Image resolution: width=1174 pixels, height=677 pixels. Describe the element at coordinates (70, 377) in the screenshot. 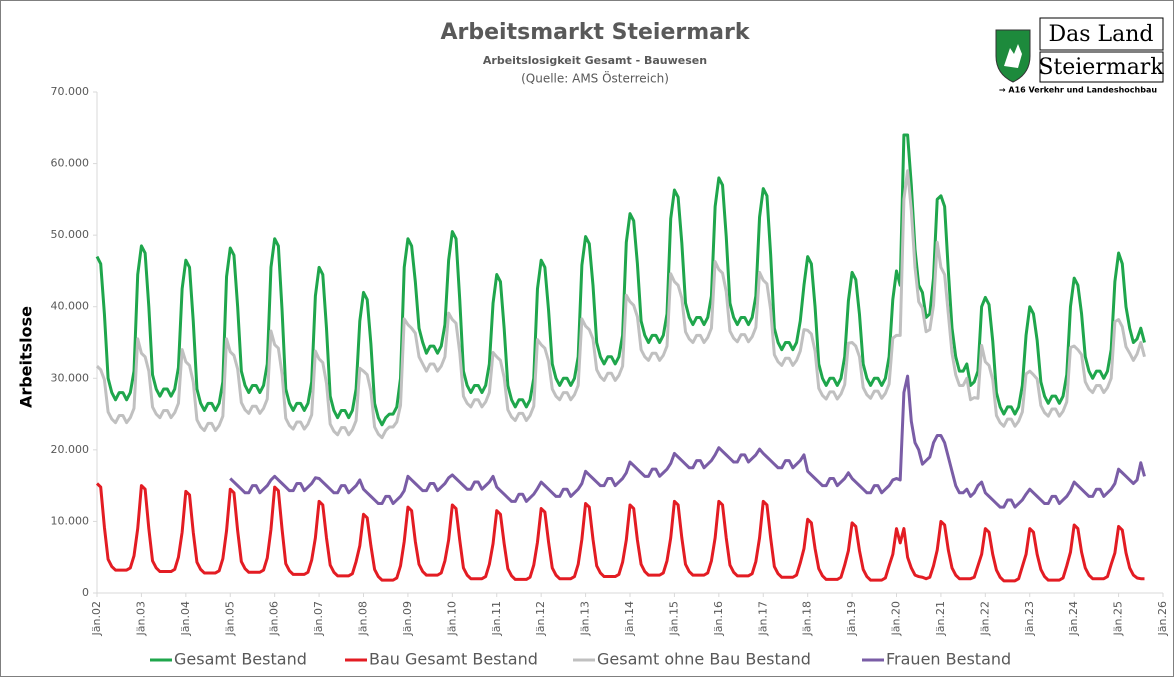

I see `y-tick-label: 30.000` at that location.